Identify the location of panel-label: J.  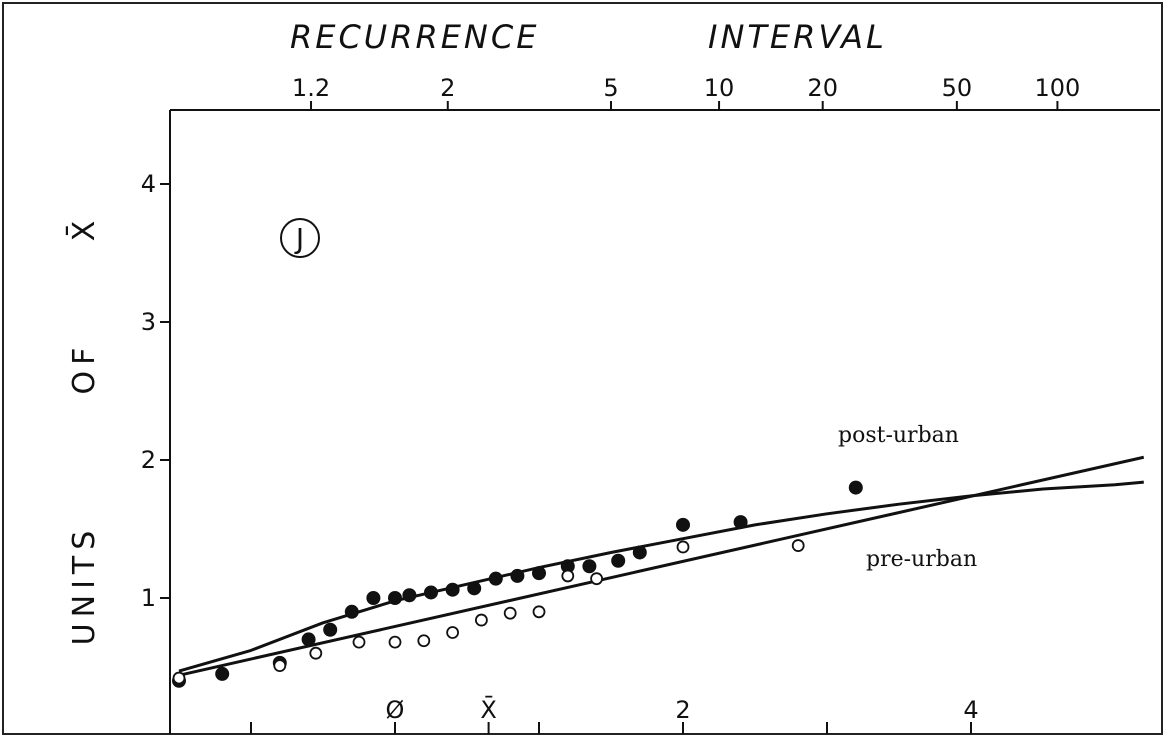
(300, 238).